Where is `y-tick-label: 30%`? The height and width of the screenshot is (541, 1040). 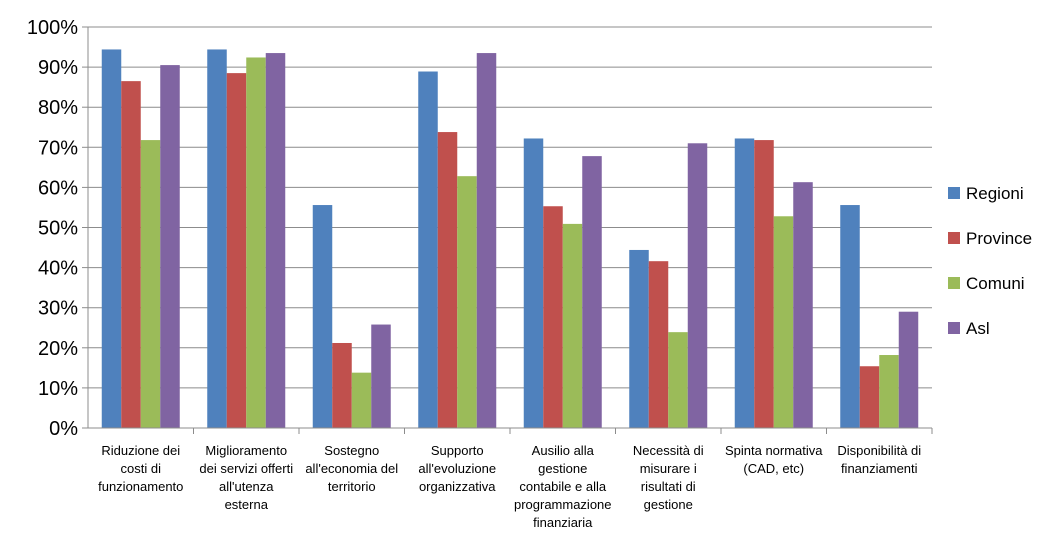
y-tick-label: 30% is located at coordinates (58, 309).